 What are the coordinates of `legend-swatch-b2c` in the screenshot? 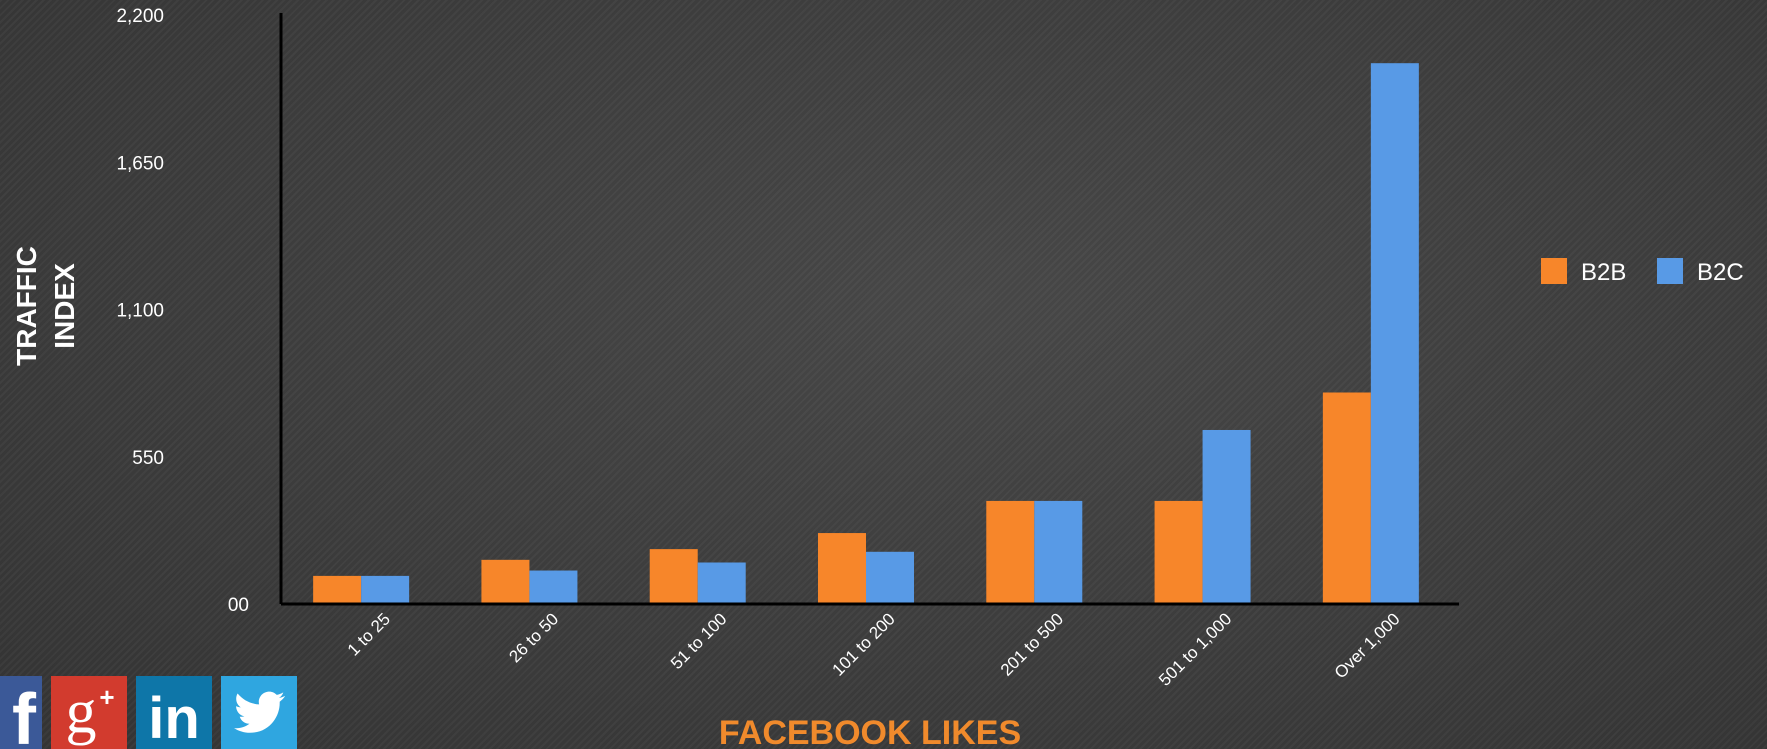 It's located at (1670, 271).